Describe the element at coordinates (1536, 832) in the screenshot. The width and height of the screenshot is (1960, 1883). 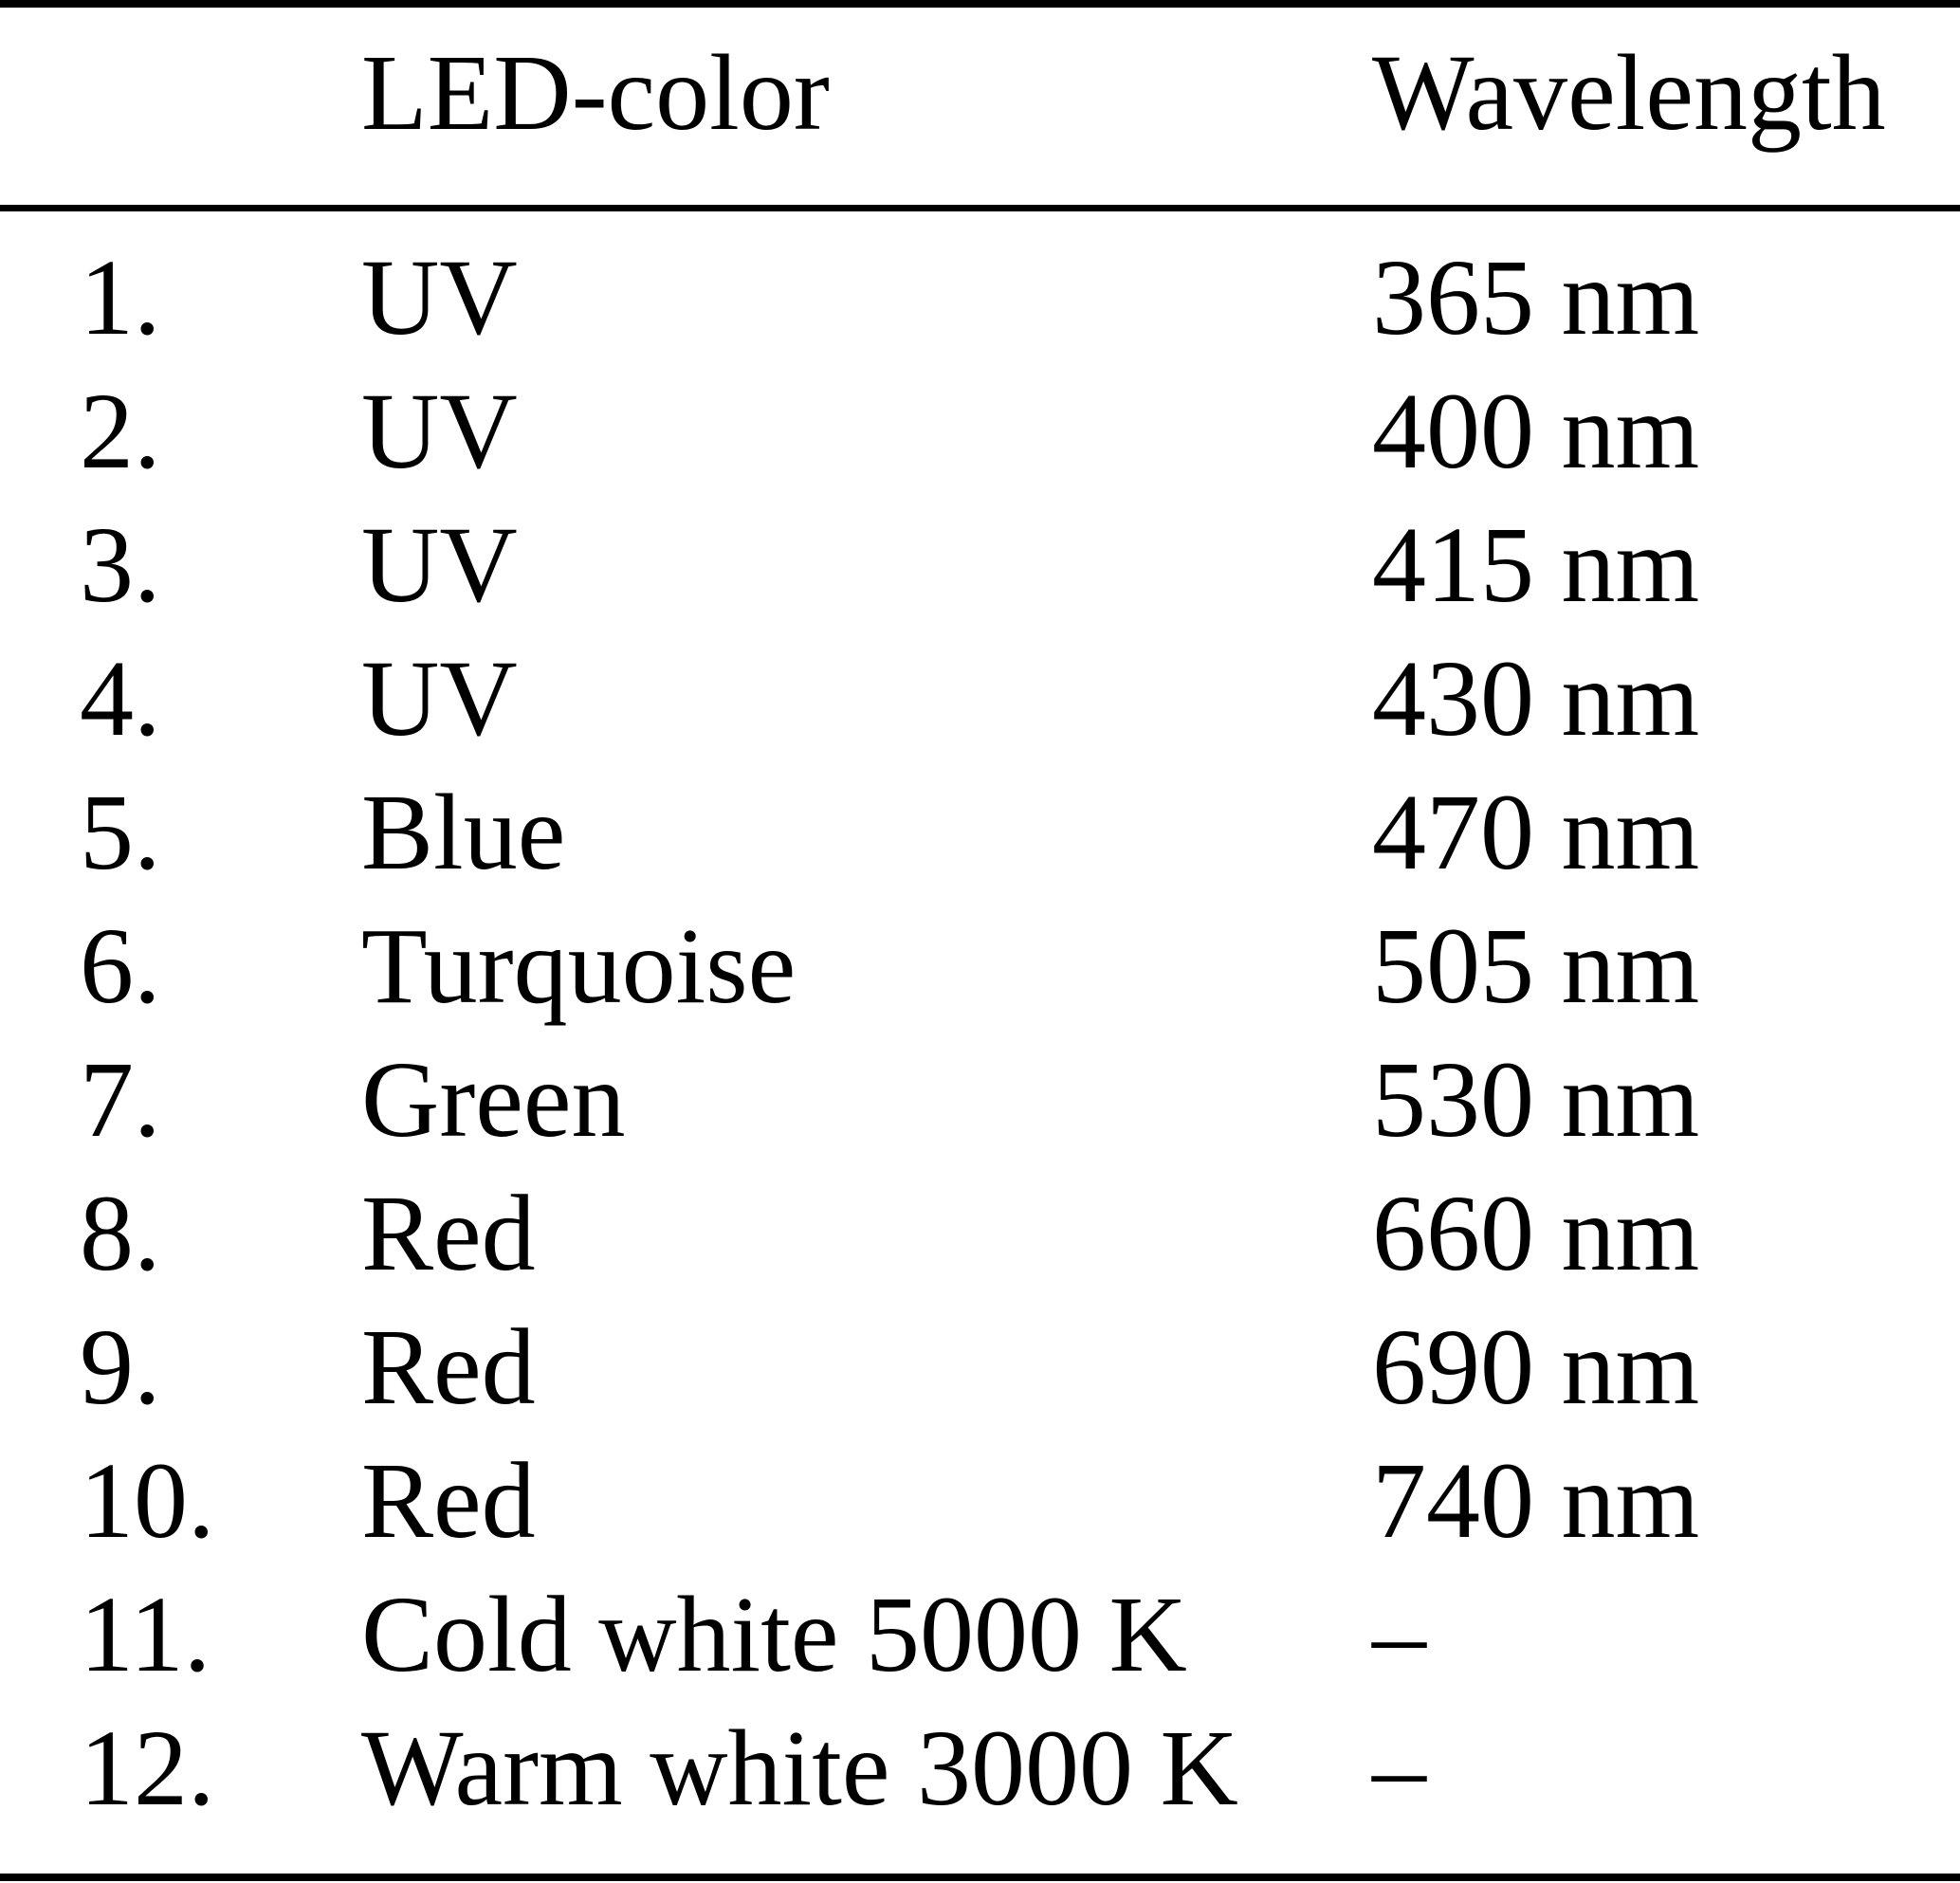
I see `wavelength-cell: 470 nm` at that location.